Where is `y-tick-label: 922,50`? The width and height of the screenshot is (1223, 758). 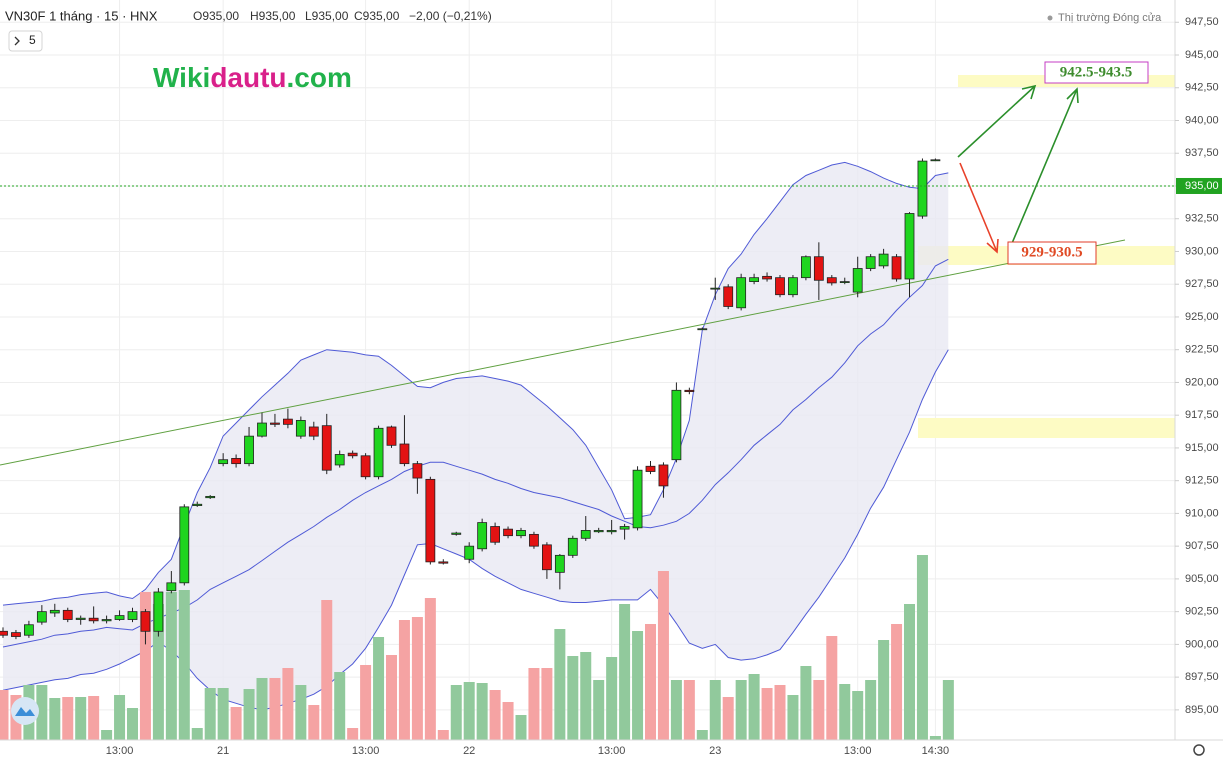 y-tick-label: 922,50 is located at coordinates (1202, 350).